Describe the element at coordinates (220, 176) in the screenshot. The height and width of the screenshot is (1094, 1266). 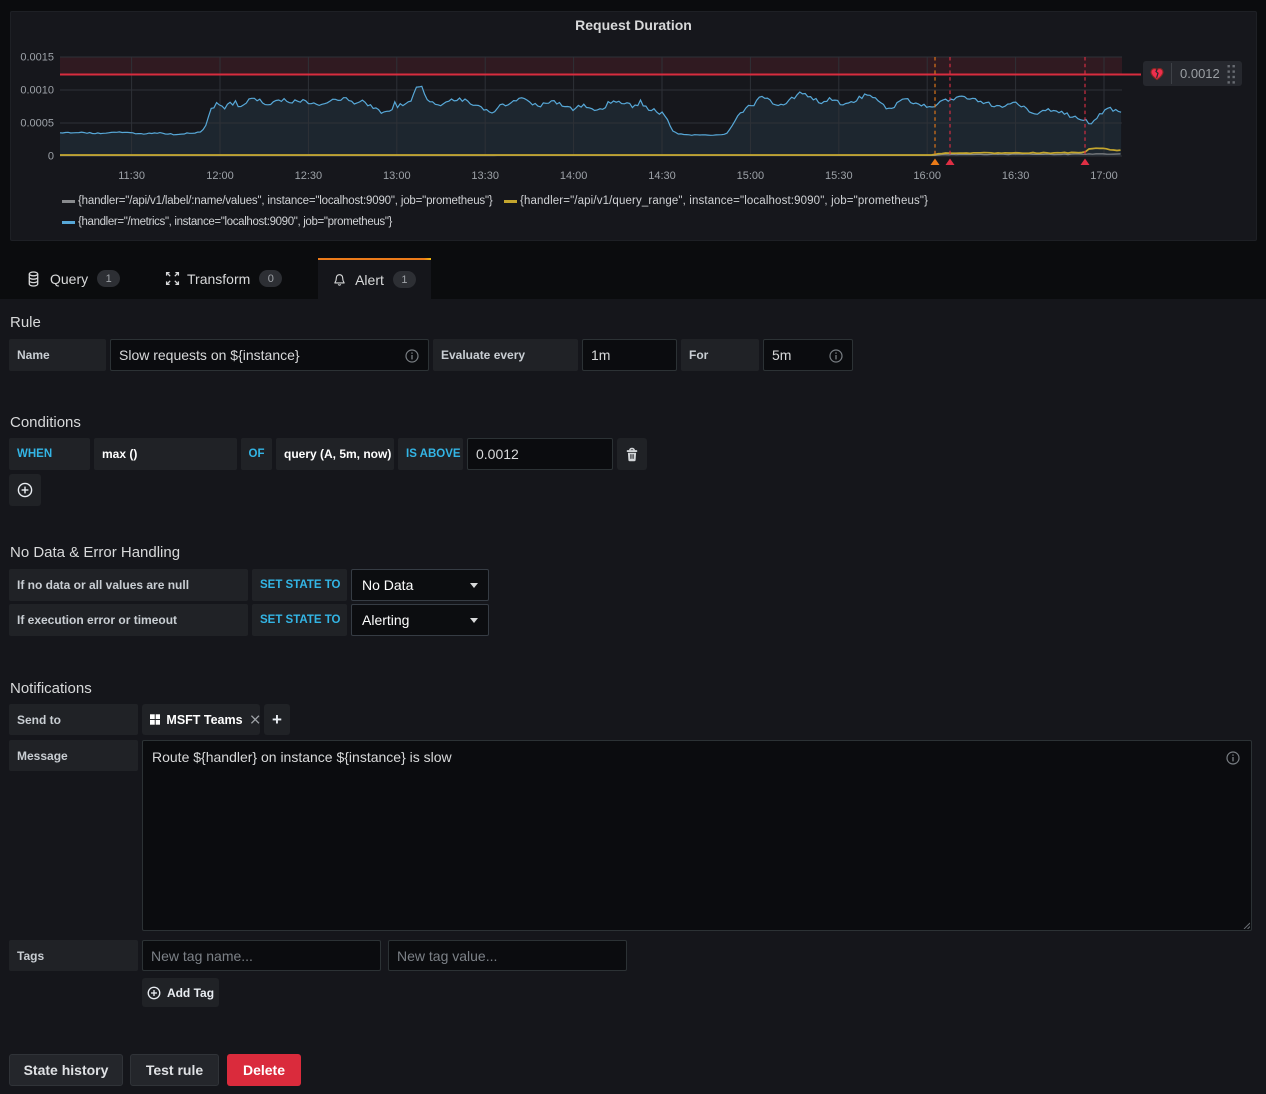
I see `svg-text: 12:00` at that location.